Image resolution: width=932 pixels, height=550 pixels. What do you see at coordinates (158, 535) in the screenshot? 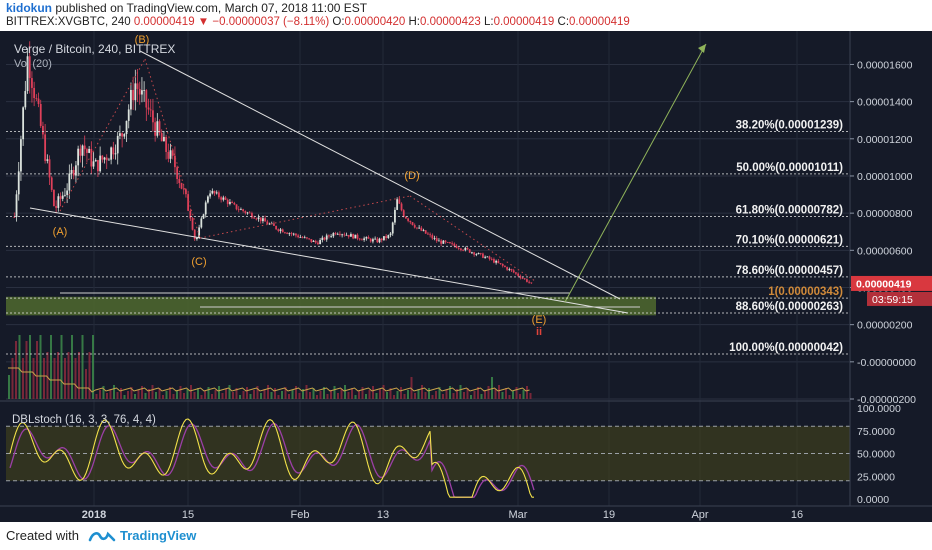
I see `tradingview-brand: TradingView` at bounding box center [158, 535].